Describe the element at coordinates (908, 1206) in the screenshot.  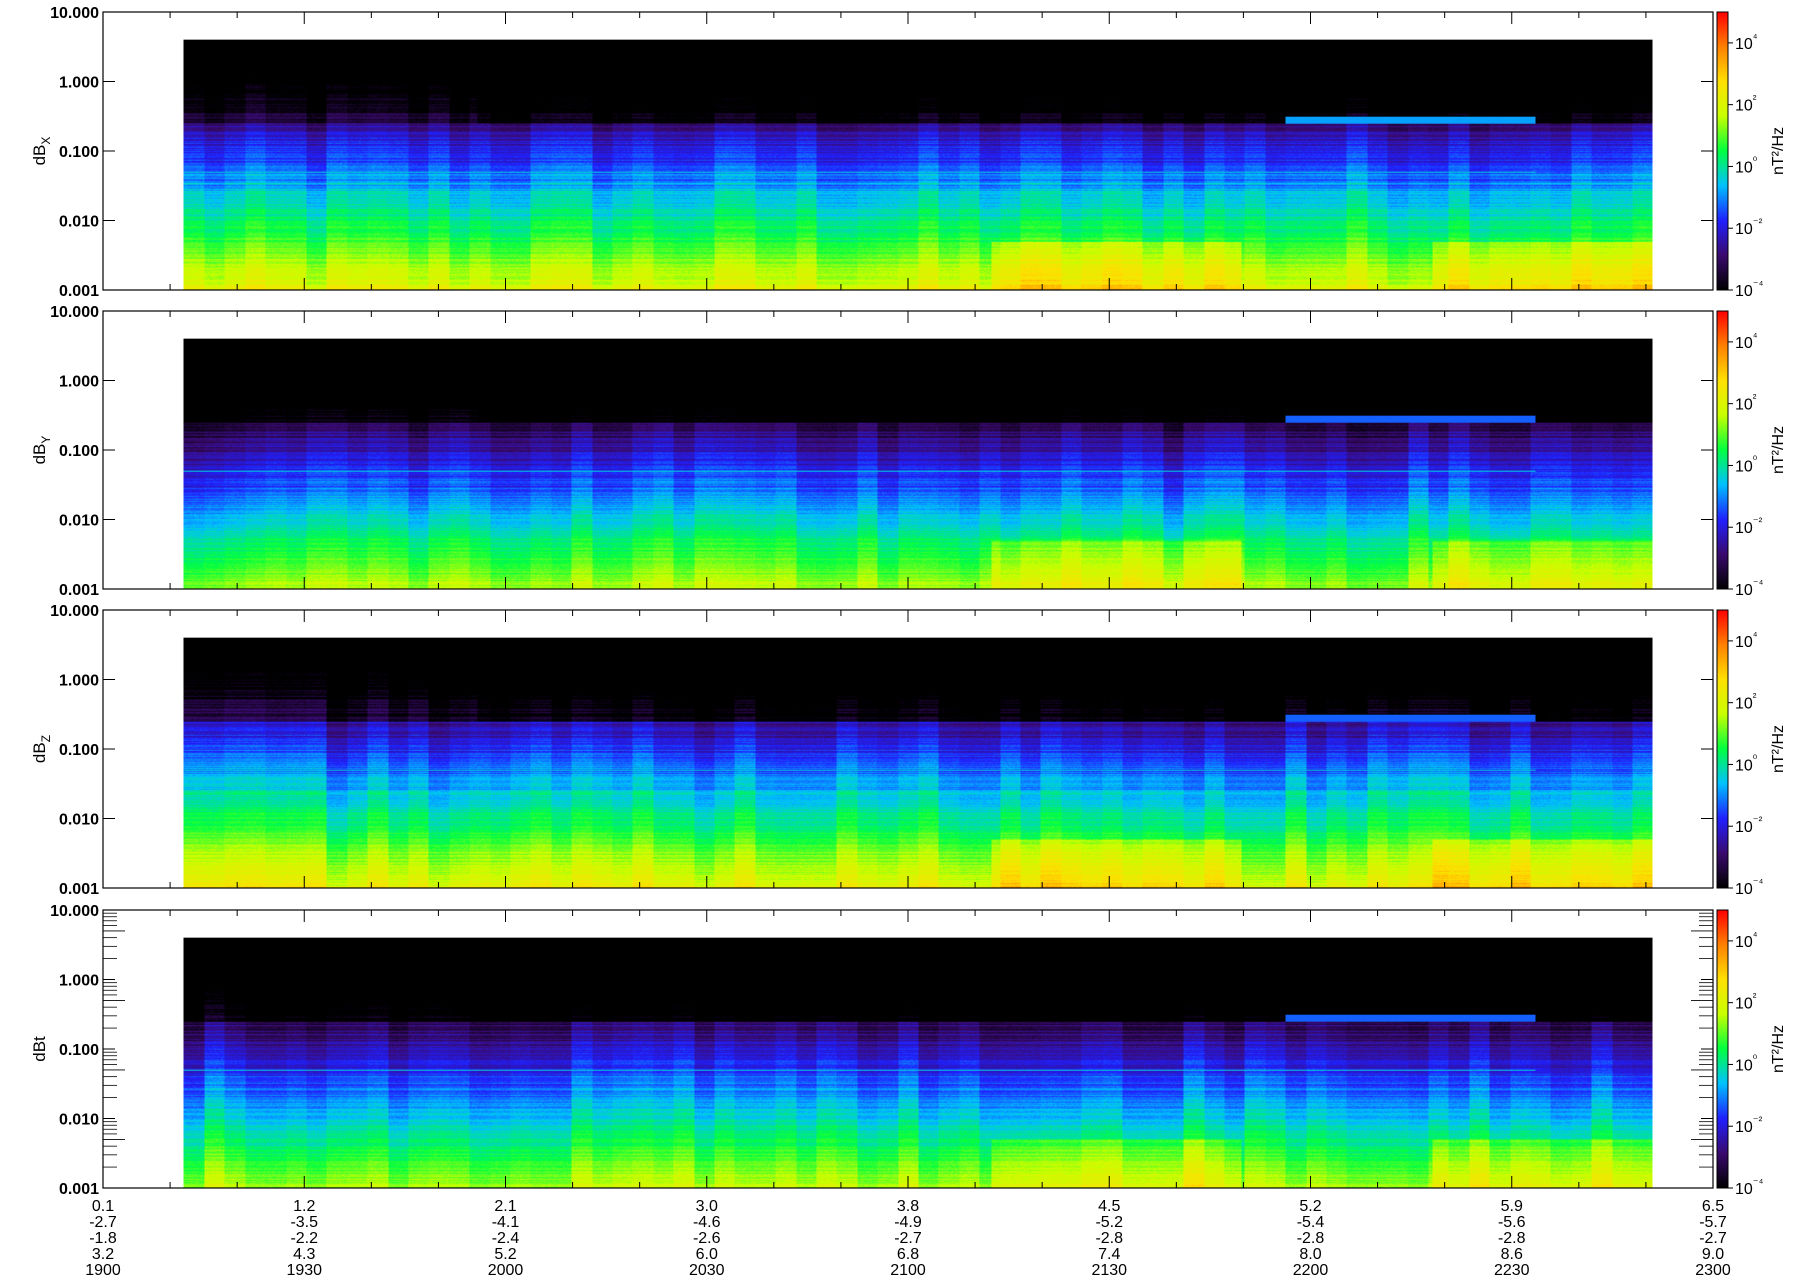
I see `x-tick-label: 3.8` at that location.